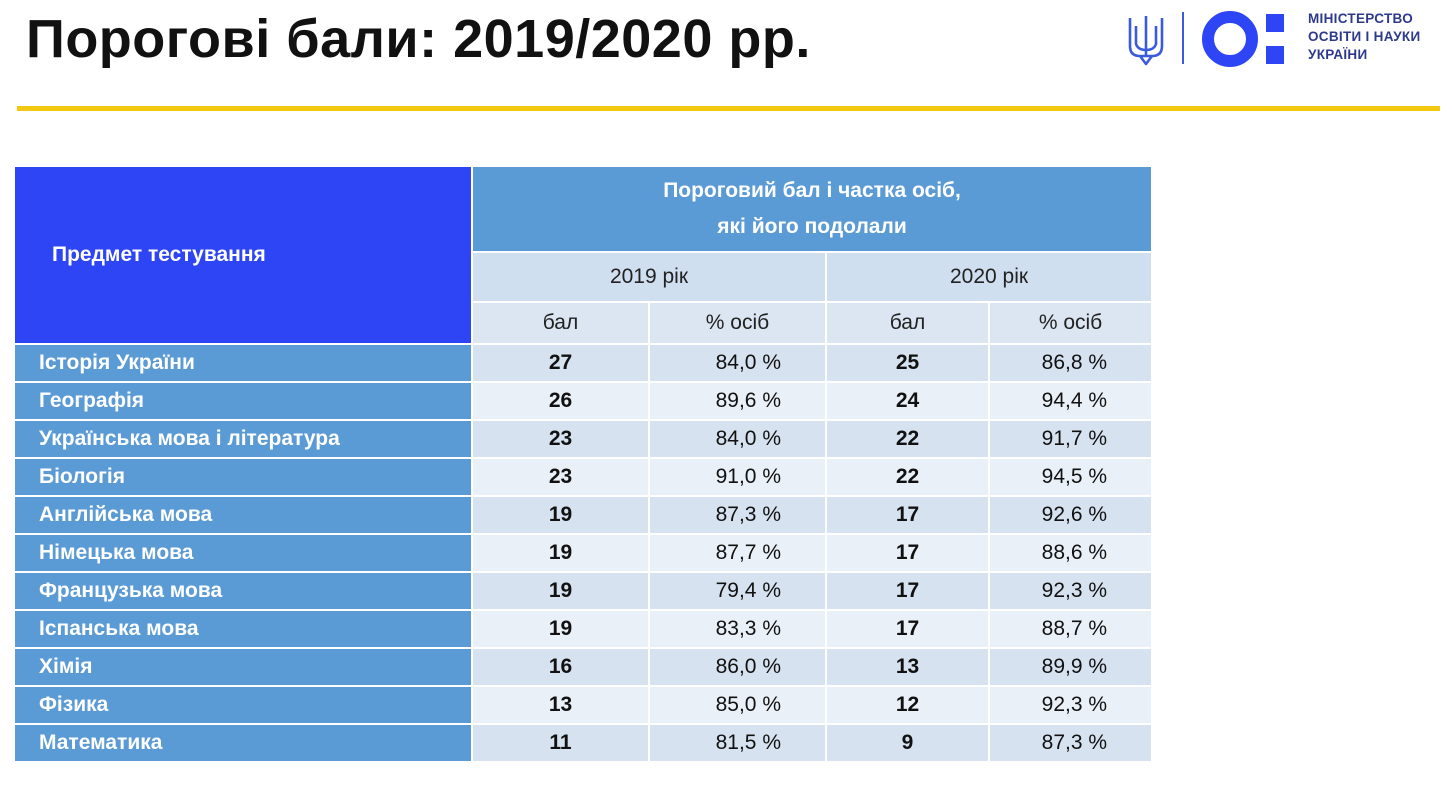  I want to click on ministry-name: МІНІСТЕРСТВО ОСВІТИ І НАУКИ УКРАЇНИ, so click(1378, 37).